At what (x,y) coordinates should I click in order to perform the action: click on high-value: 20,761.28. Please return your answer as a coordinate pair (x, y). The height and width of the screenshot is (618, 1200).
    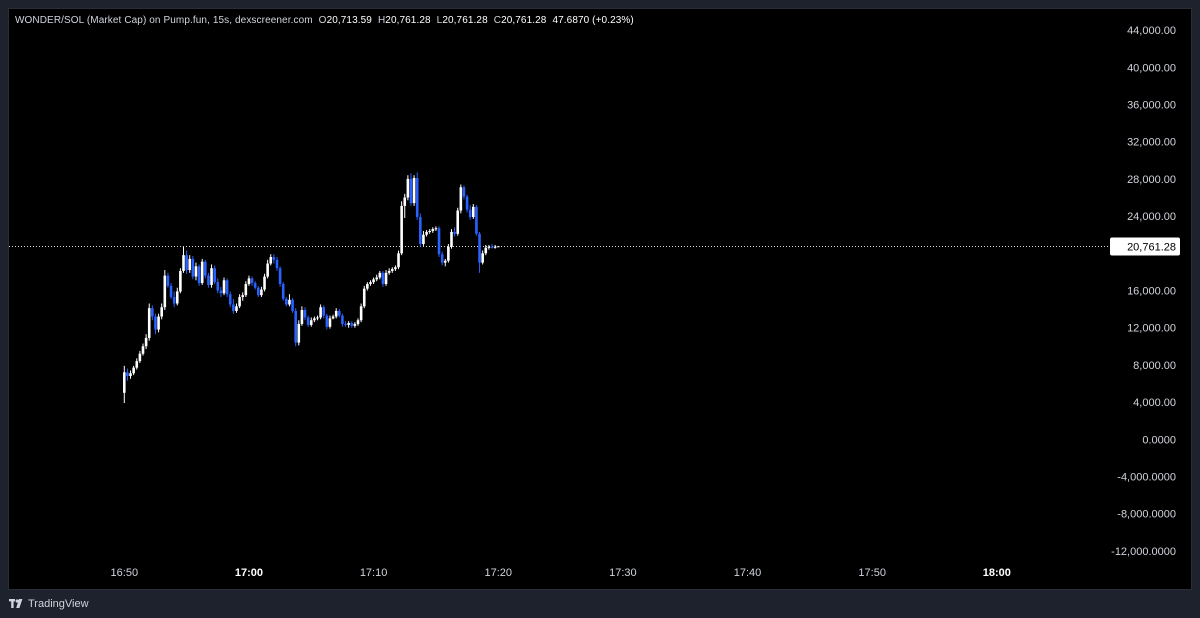
    Looking at the image, I should click on (408, 20).